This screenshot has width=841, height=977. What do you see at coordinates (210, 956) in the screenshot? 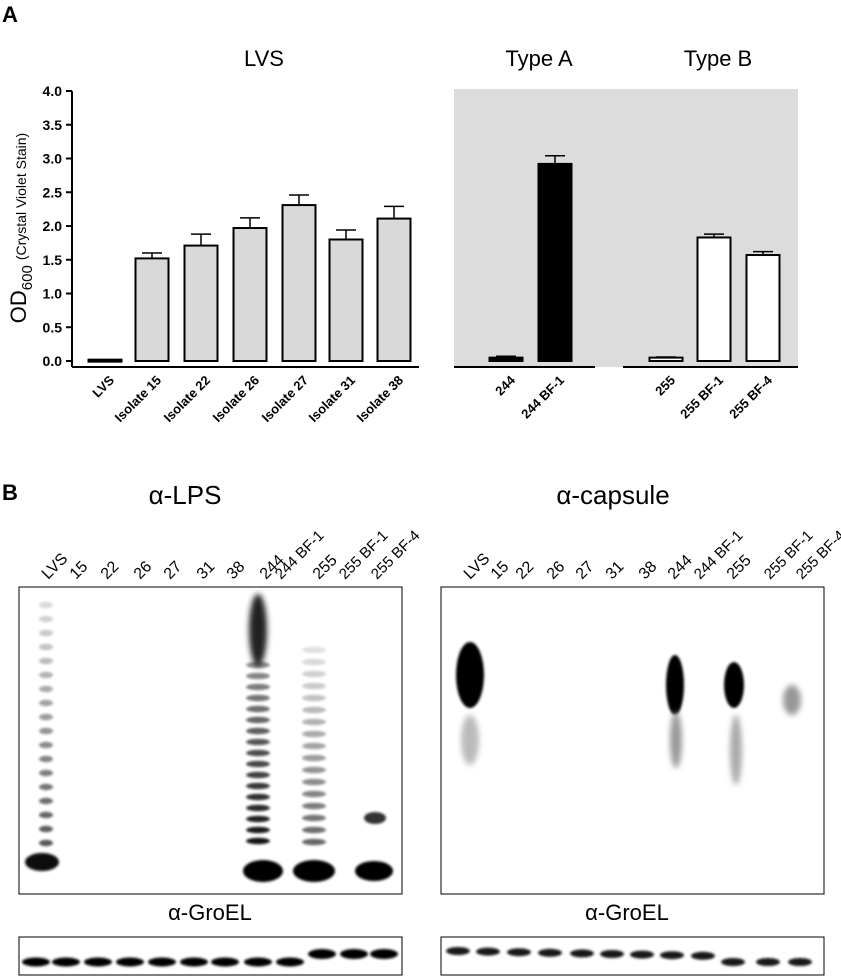
I see `groel-blot-left` at bounding box center [210, 956].